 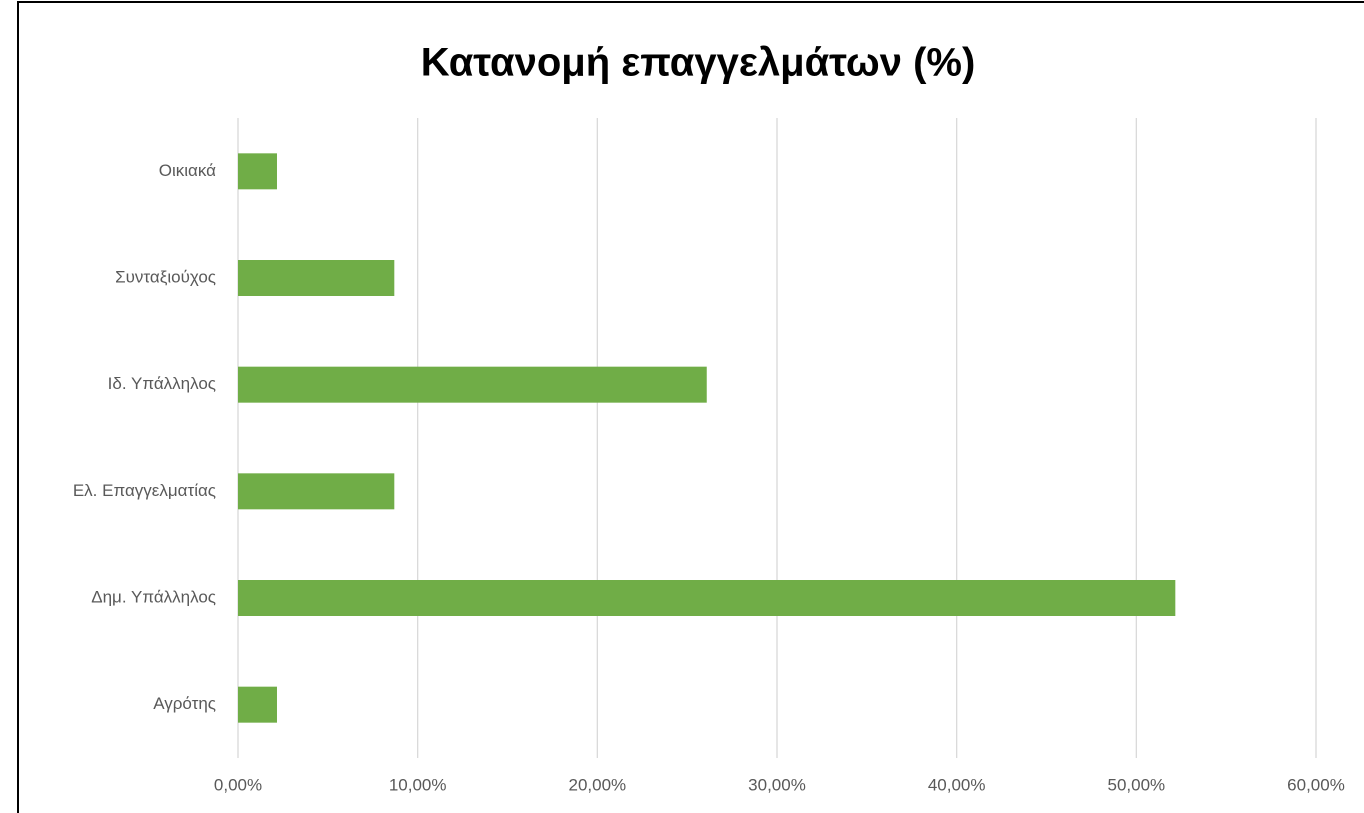 I want to click on x-tick-label: 30,00%, so click(x=777, y=784).